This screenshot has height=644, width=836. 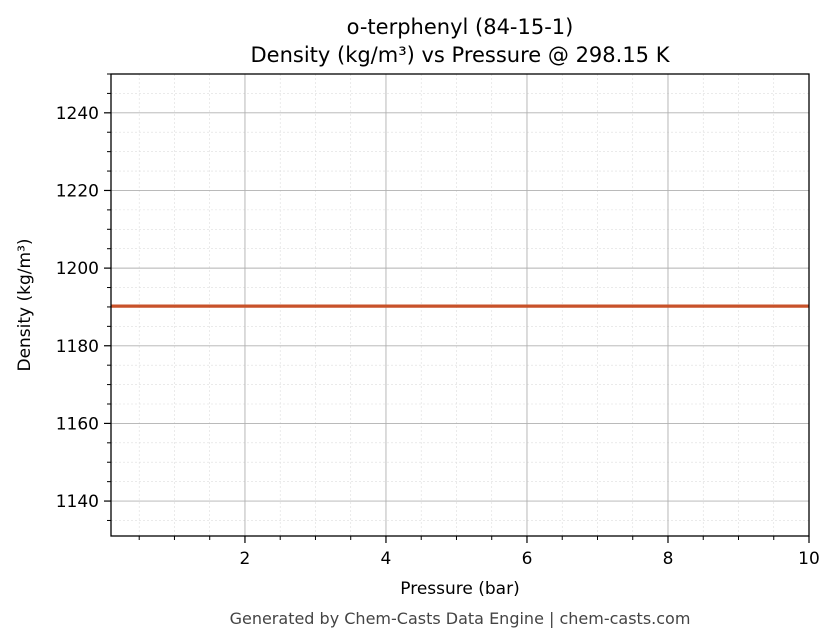 I want to click on x-axis: 2 4 6 8 10, so click(x=479, y=552).